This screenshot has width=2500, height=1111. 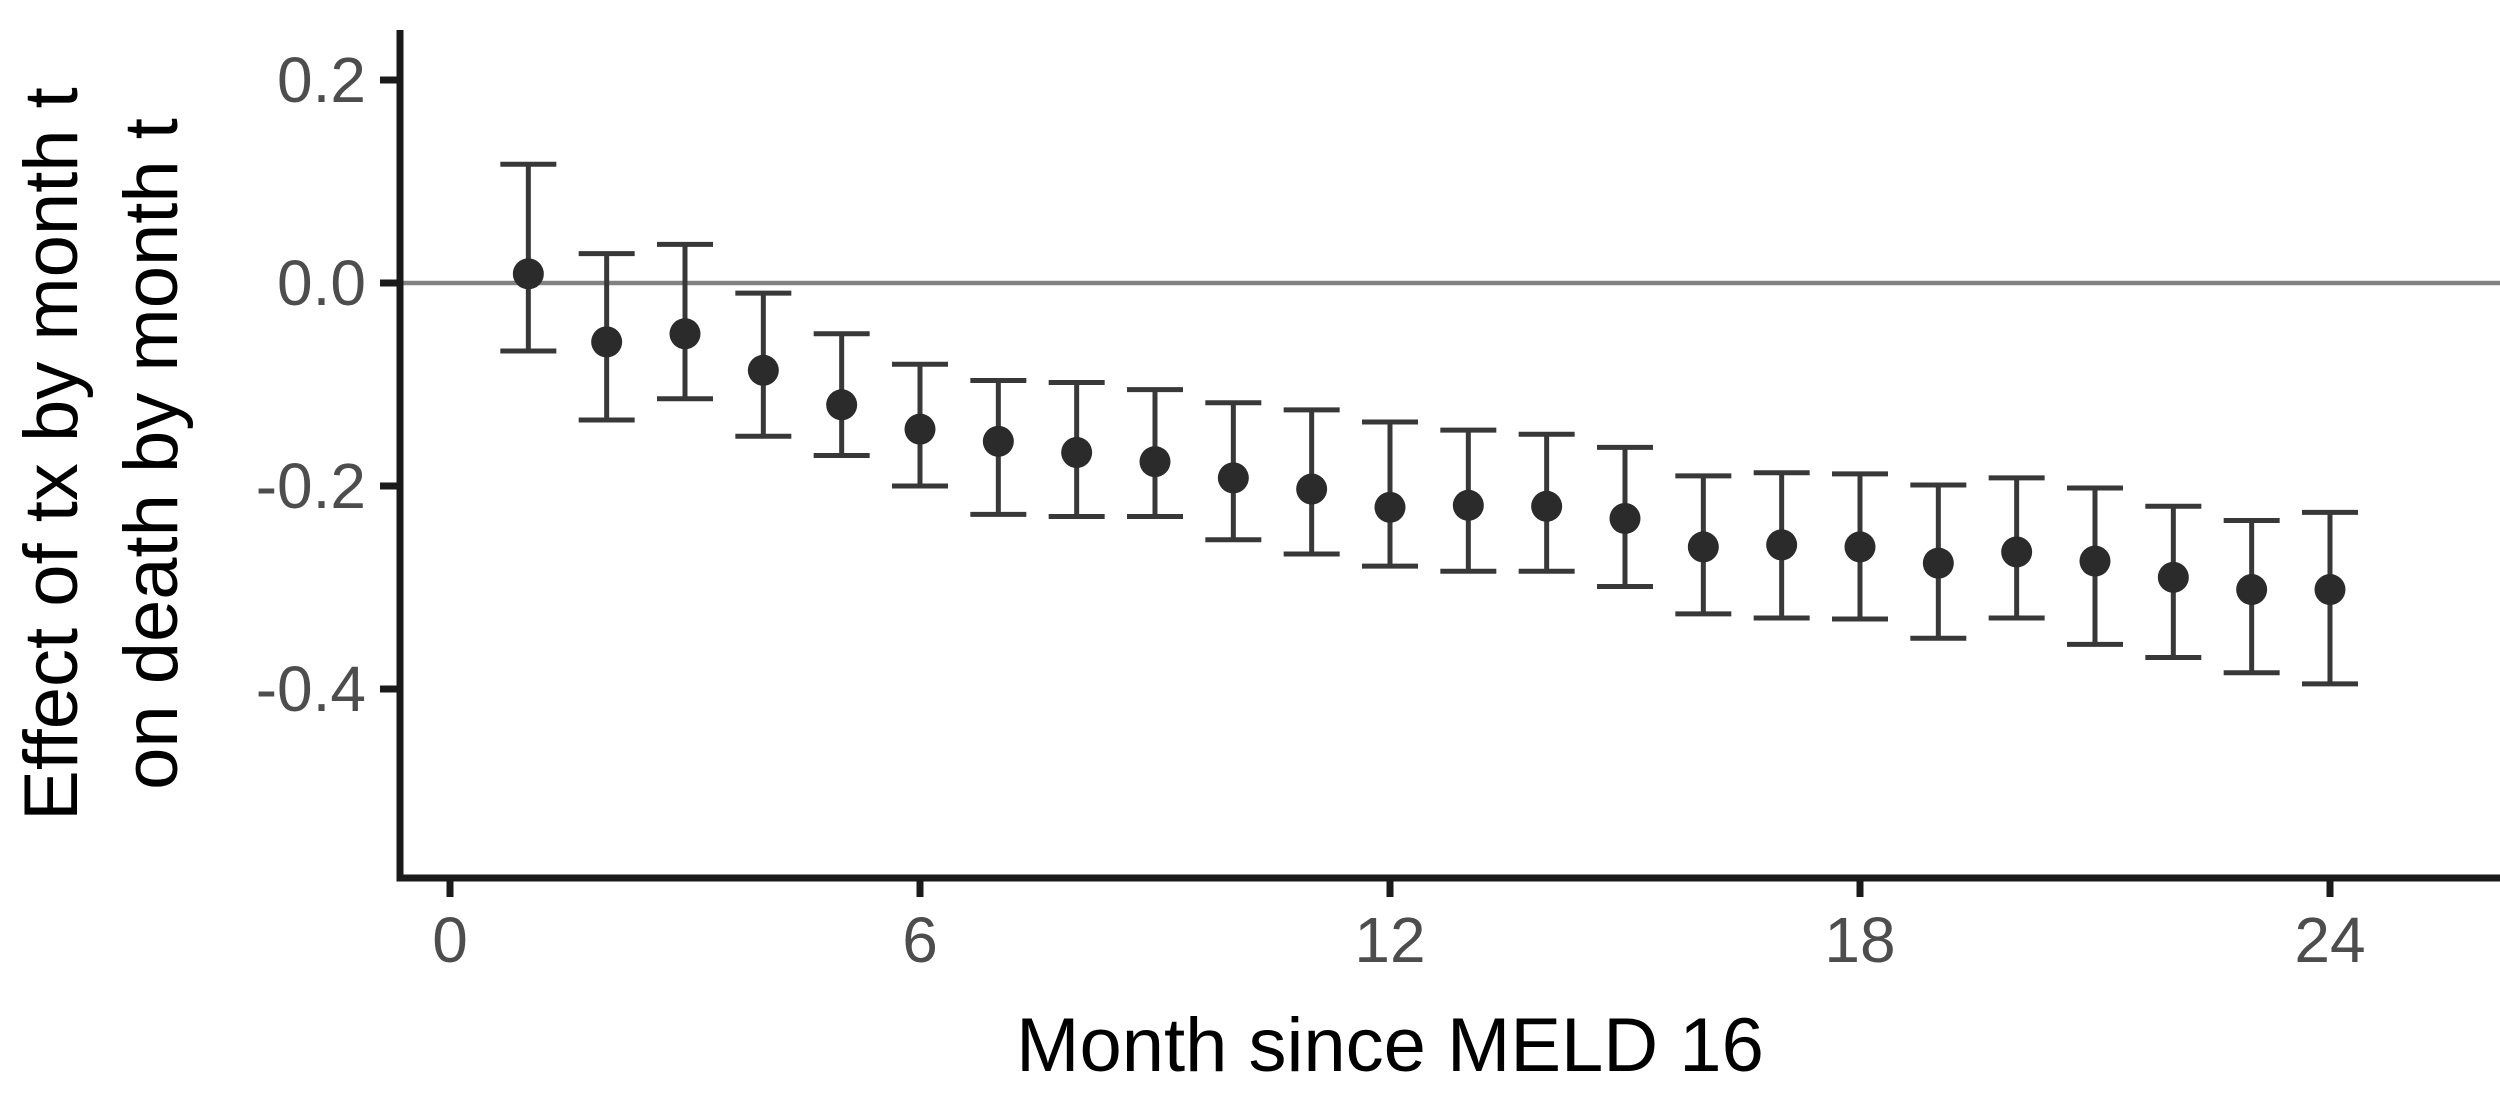 I want to click on x-tick-label-6: 6, so click(x=920, y=940).